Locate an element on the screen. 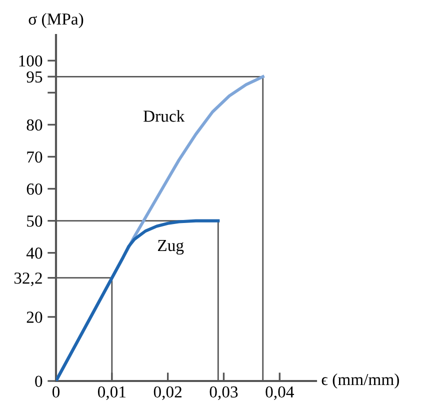 This screenshot has width=433, height=407. y-tick-label: 40 is located at coordinates (34, 253).